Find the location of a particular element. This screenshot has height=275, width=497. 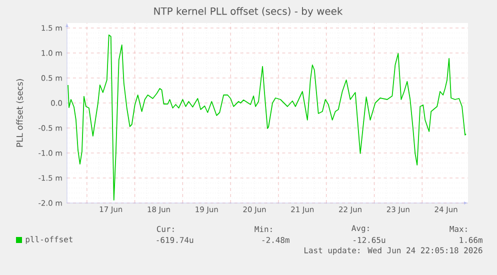

chart-title: NTP kernel PLL offset (secs) - by week is located at coordinates (248, 12).